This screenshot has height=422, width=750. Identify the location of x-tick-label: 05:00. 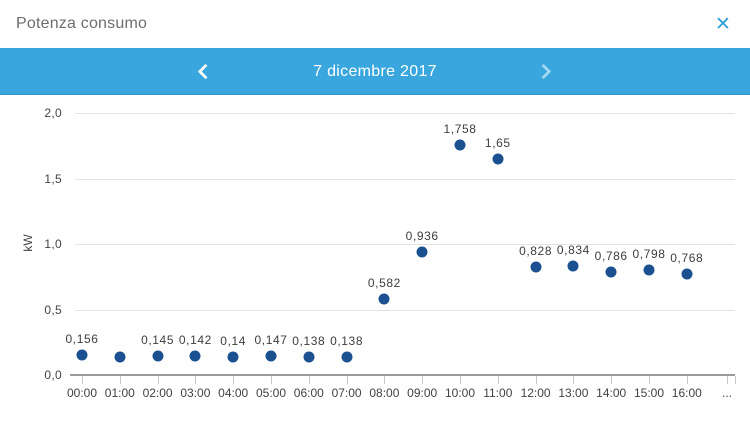
(271, 393).